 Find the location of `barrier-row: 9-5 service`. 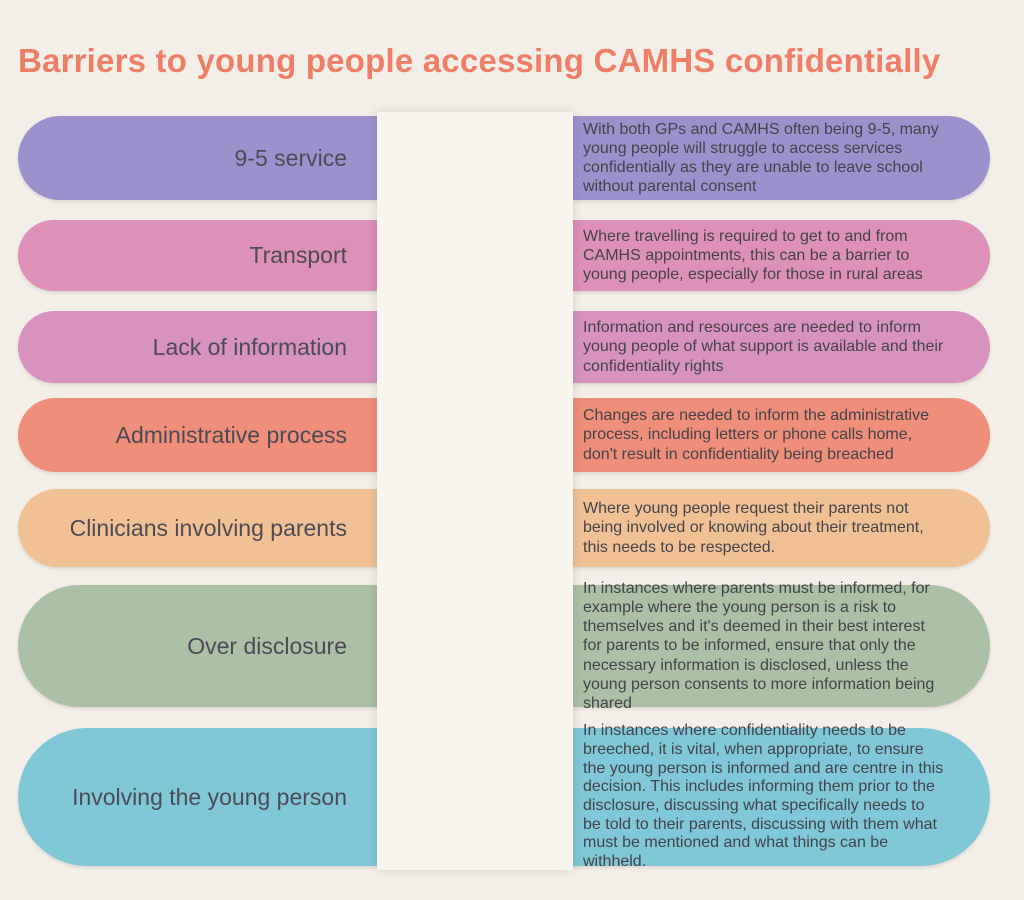

barrier-row: 9-5 service is located at coordinates (512, 158).